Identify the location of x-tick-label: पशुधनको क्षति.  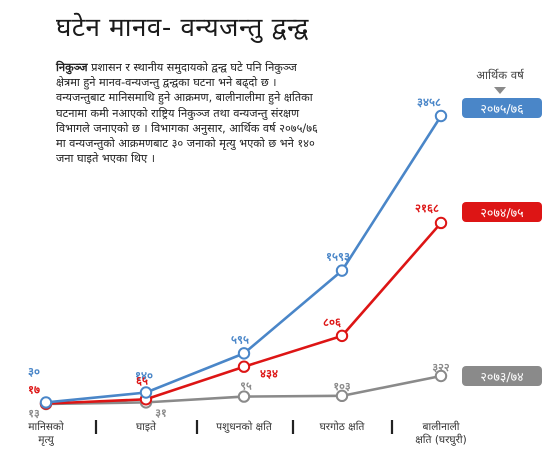
(244, 426).